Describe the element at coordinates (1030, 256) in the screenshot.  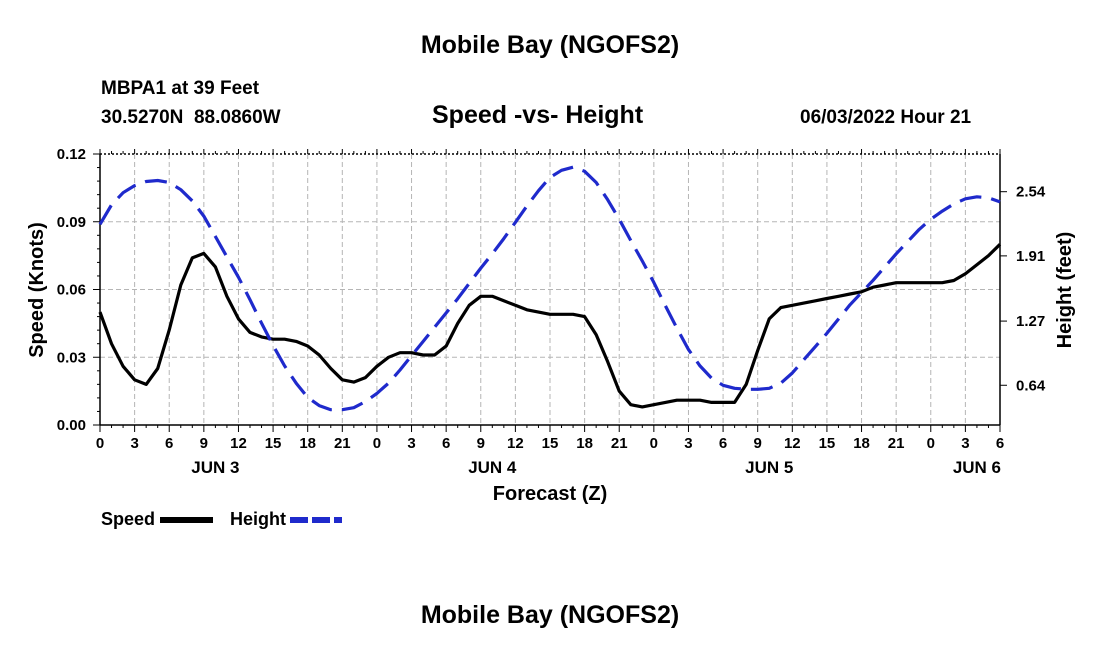
I see `y-right-tick-label: 1.91` at that location.